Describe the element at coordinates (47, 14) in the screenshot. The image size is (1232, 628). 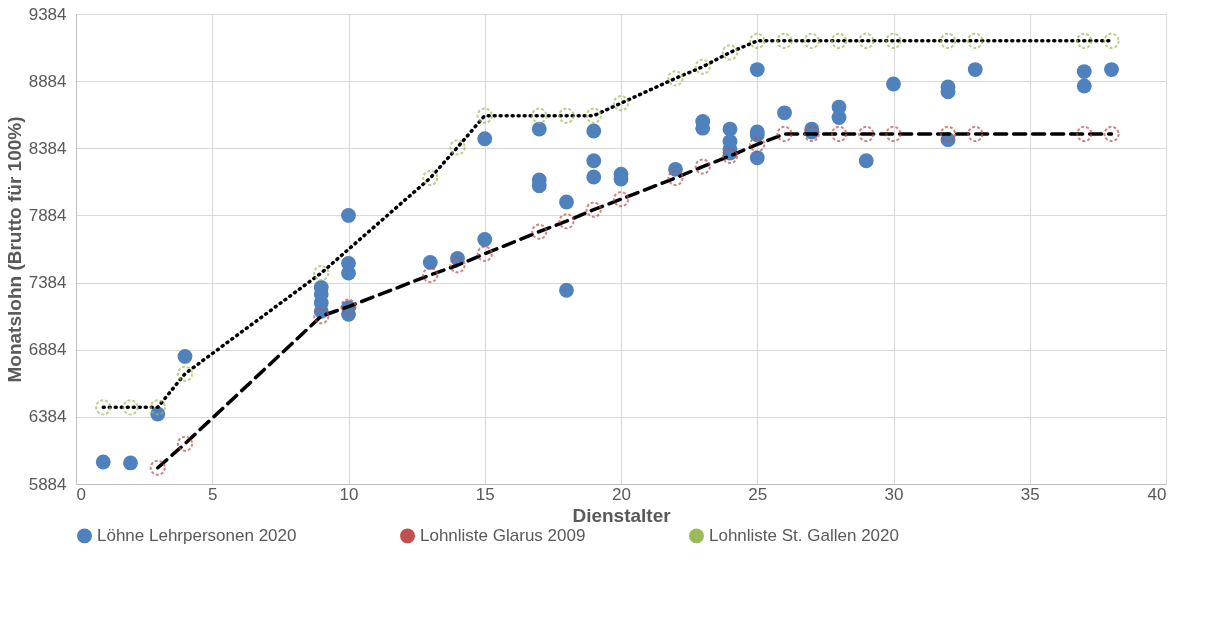
I see `y-tick-label: 9384` at that location.